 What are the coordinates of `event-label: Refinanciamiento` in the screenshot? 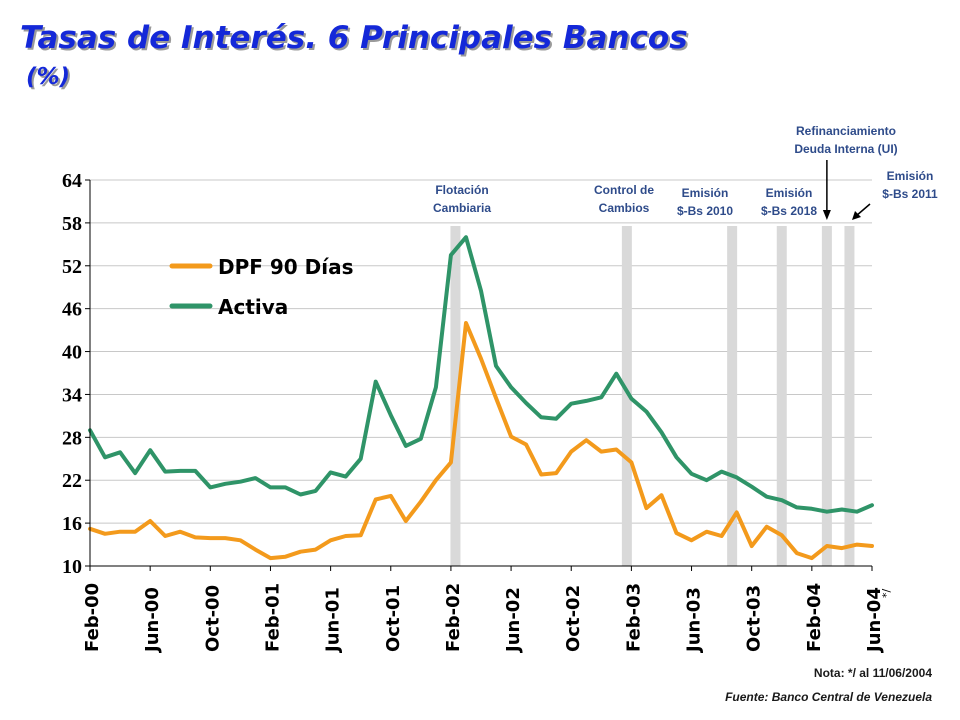 It's located at (846, 131).